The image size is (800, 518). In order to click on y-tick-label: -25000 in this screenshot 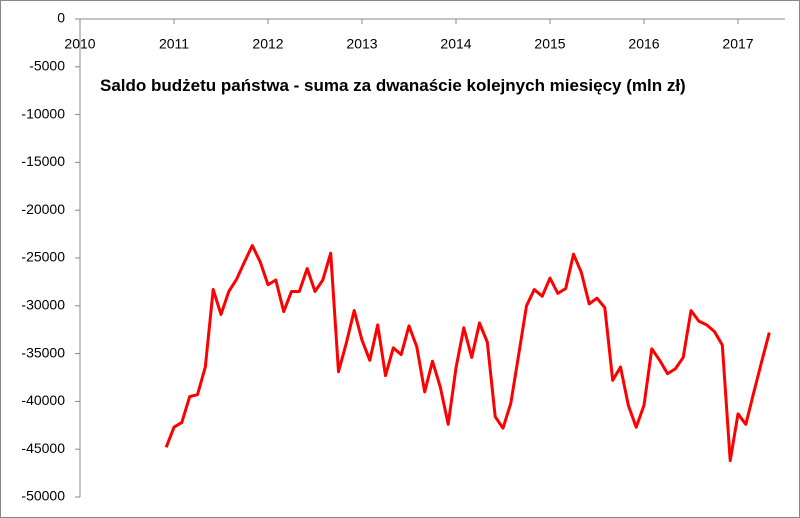, I will do `click(43, 257)`.